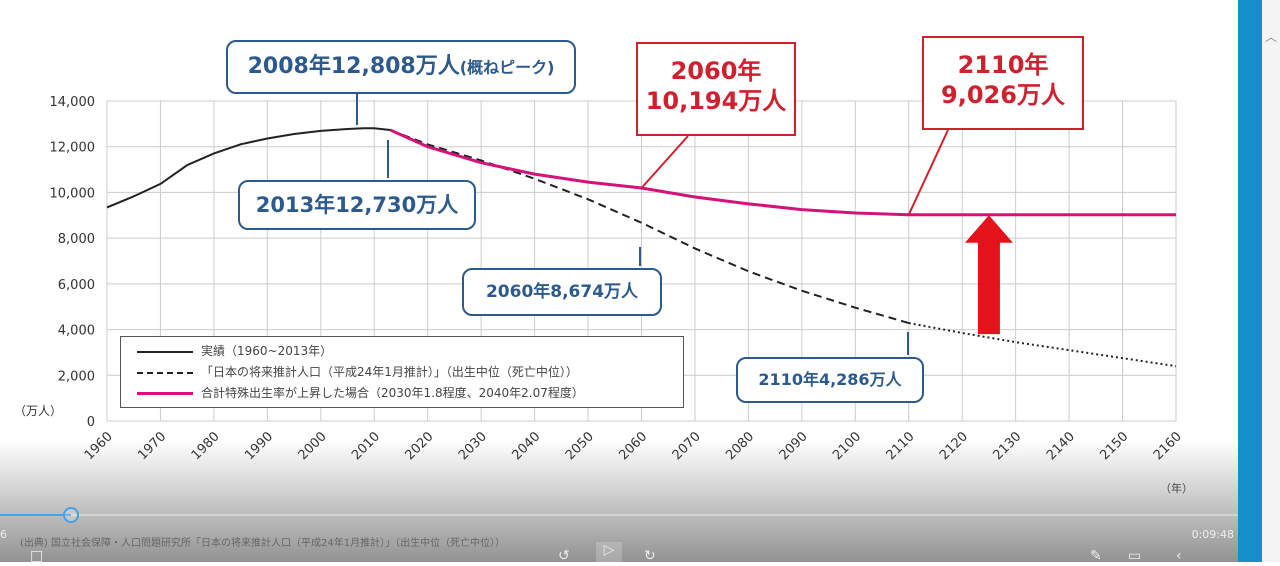 This screenshot has width=1280, height=566. I want to click on forward-icon: ↻, so click(650, 556).